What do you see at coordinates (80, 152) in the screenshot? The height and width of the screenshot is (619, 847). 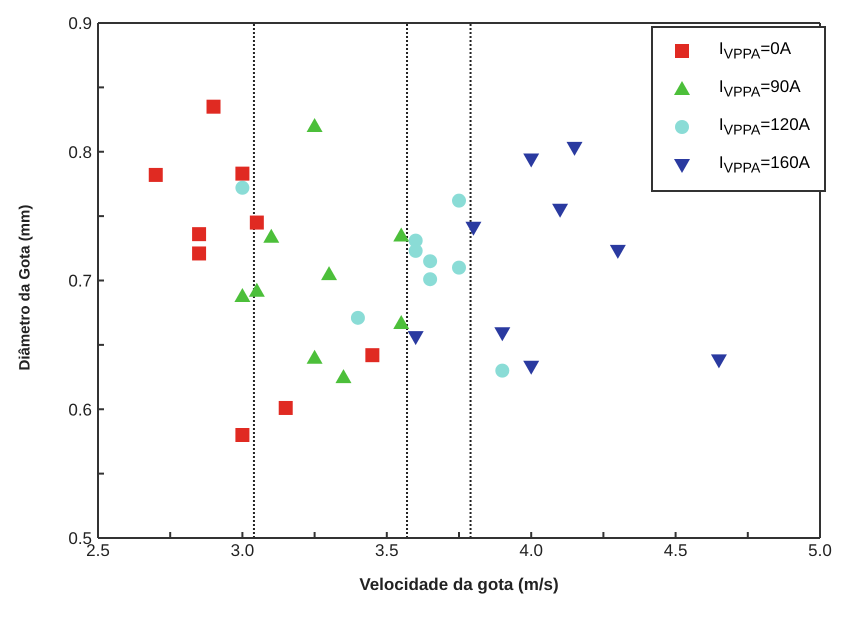 I see `y-tick-label: 0.8` at bounding box center [80, 152].